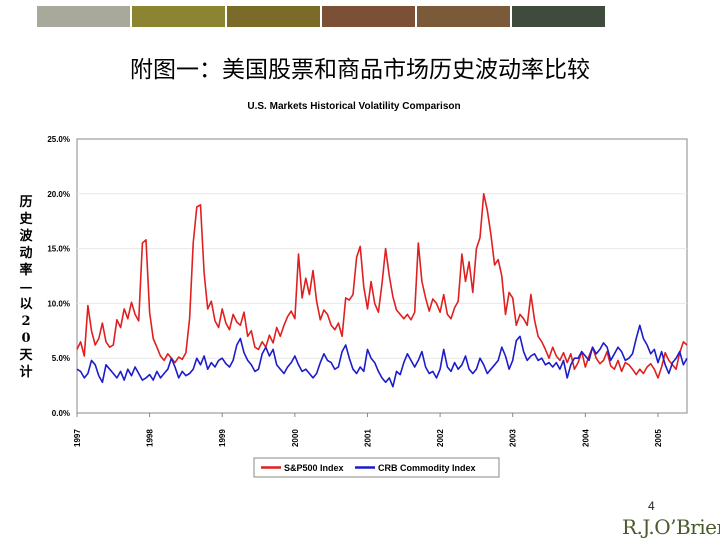 The height and width of the screenshot is (540, 720). What do you see at coordinates (658, 438) in the screenshot?
I see `x-tick-label: 2005` at bounding box center [658, 438].